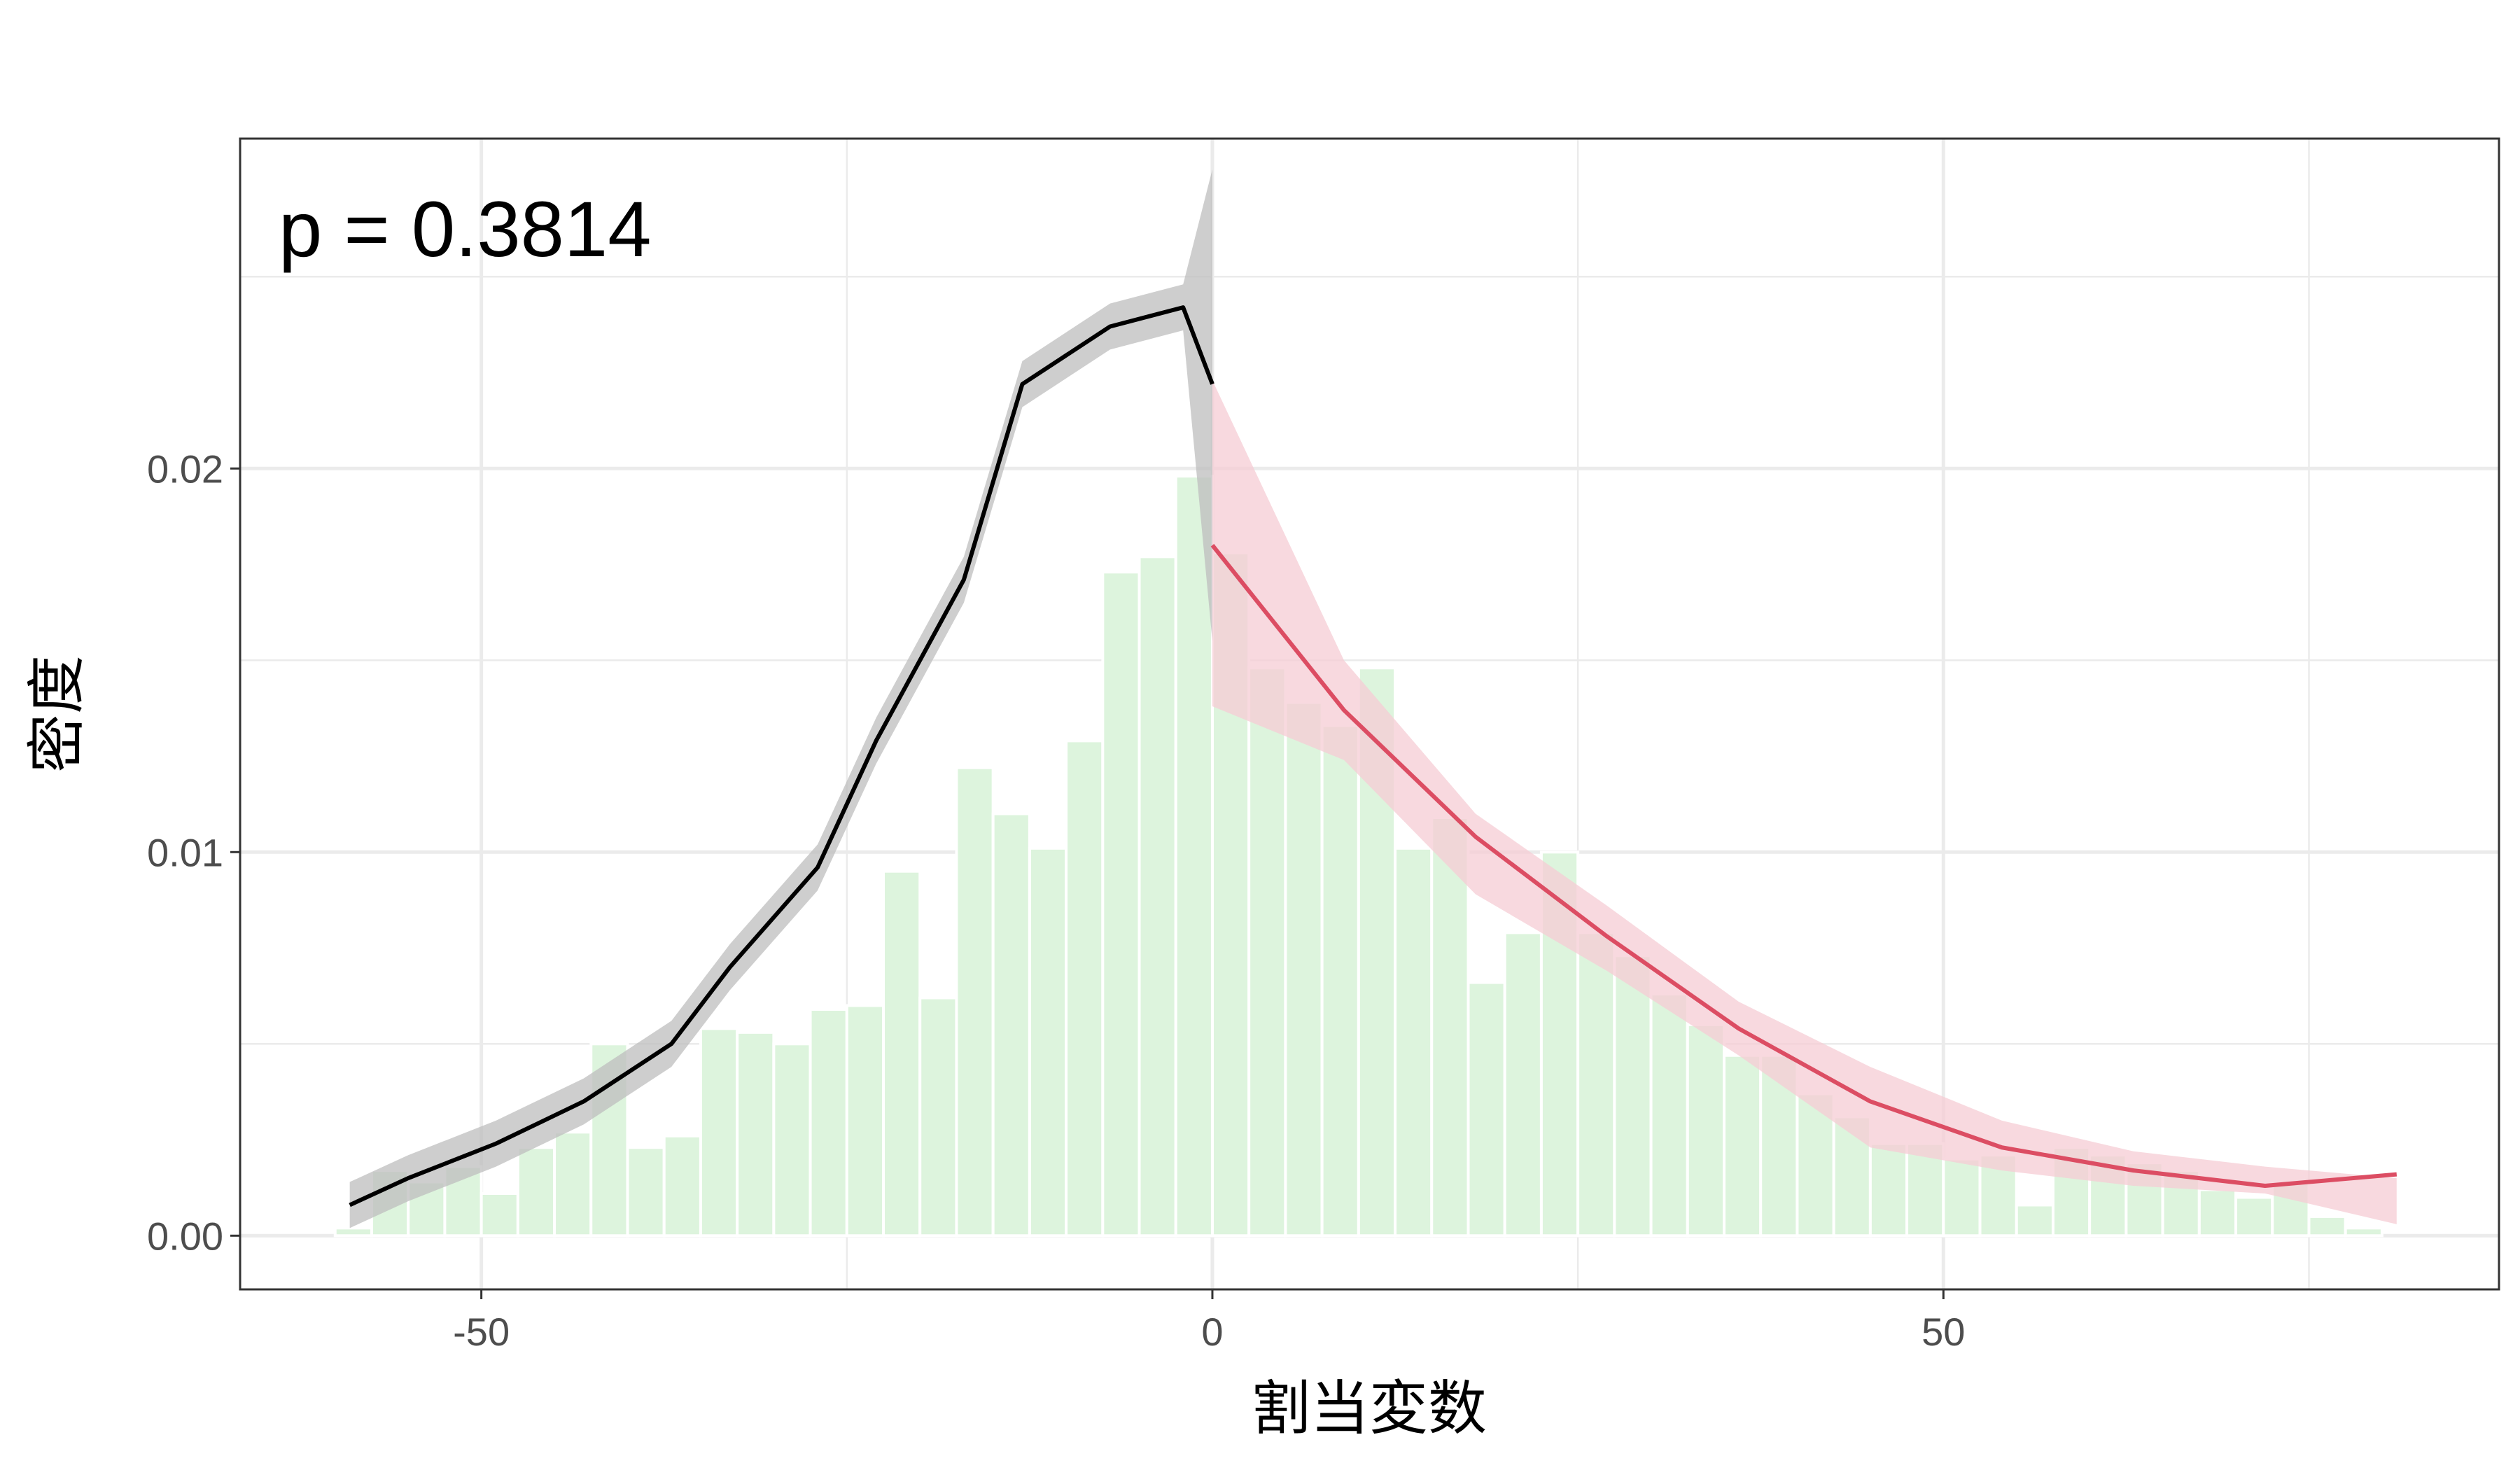 This screenshot has height=1470, width=2520. What do you see at coordinates (56, 714) in the screenshot?
I see `y-axis-title: 密度` at bounding box center [56, 714].